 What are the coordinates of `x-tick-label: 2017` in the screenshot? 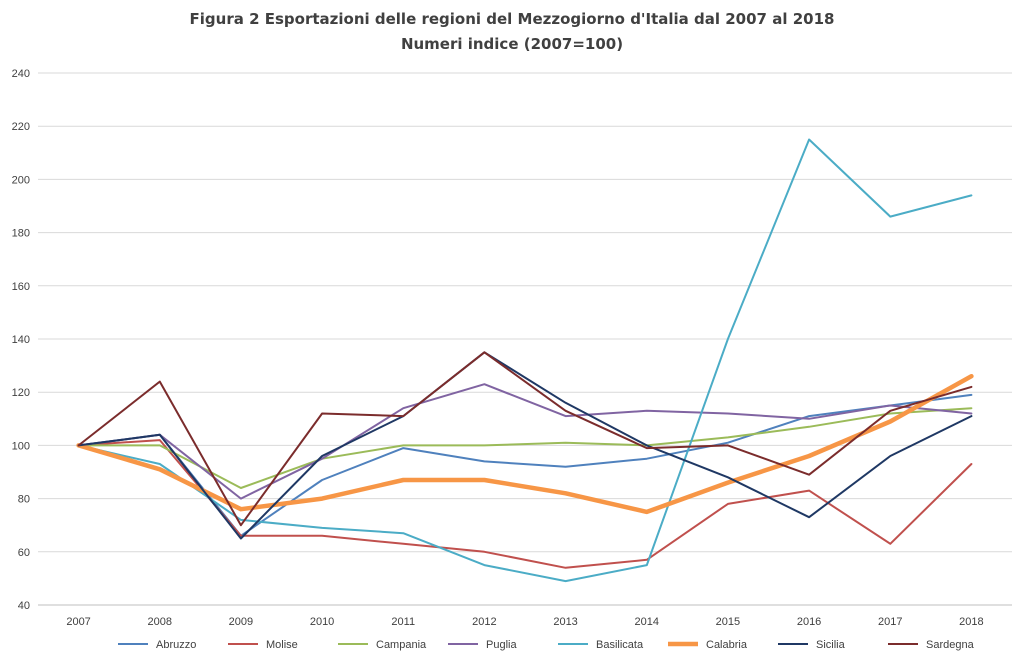 It's located at (890, 622).